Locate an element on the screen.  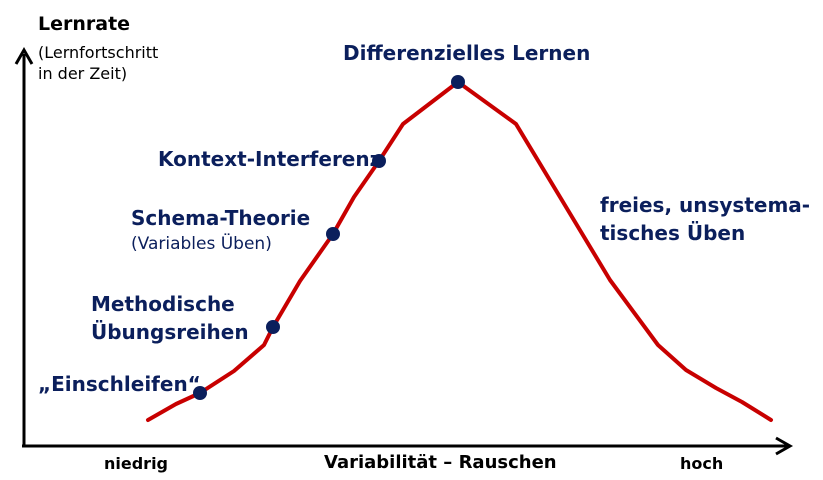
x-axis-low-label: niedrig is located at coordinates (136, 463).